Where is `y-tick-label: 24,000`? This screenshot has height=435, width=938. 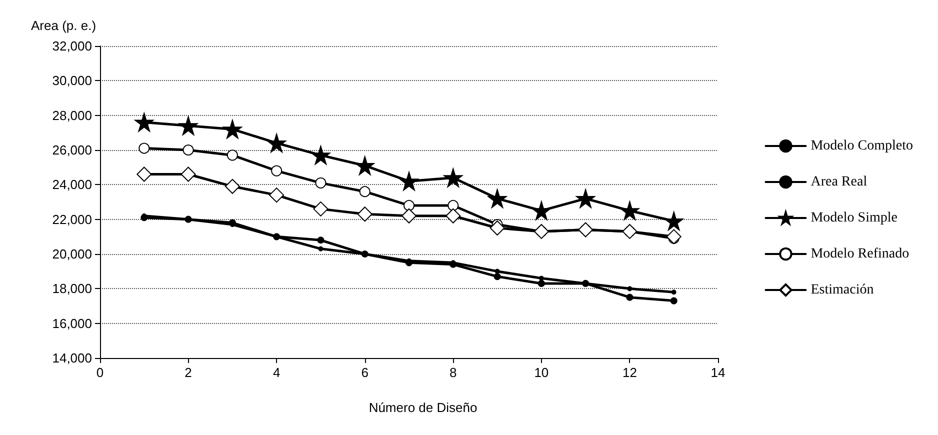
y-tick-label: 24,000 is located at coordinates (72, 184).